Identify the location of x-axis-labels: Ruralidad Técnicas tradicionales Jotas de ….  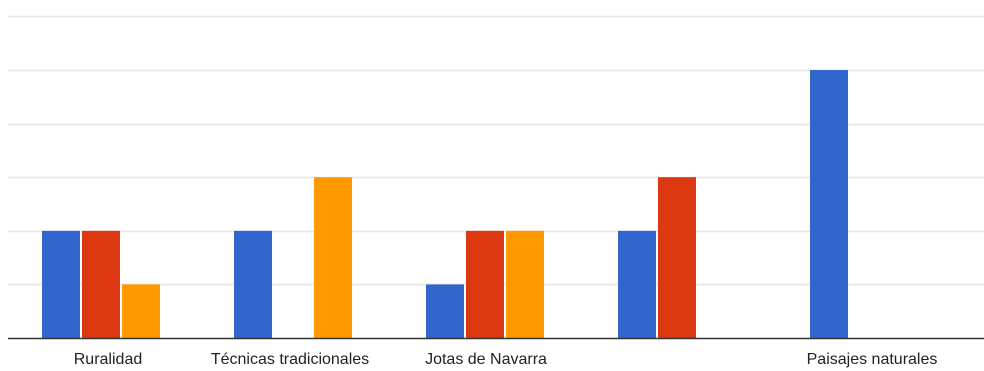
(506, 359).